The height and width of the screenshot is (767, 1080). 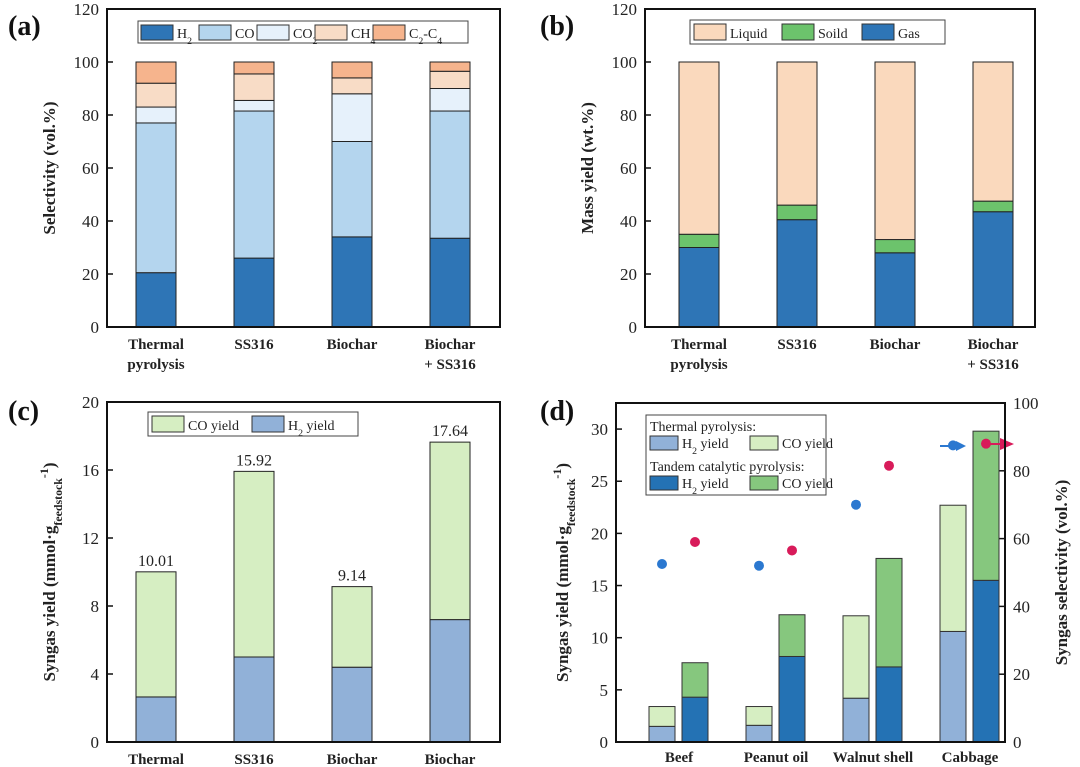 What do you see at coordinates (372, 41) in the screenshot?
I see `subscript: 4` at bounding box center [372, 41].